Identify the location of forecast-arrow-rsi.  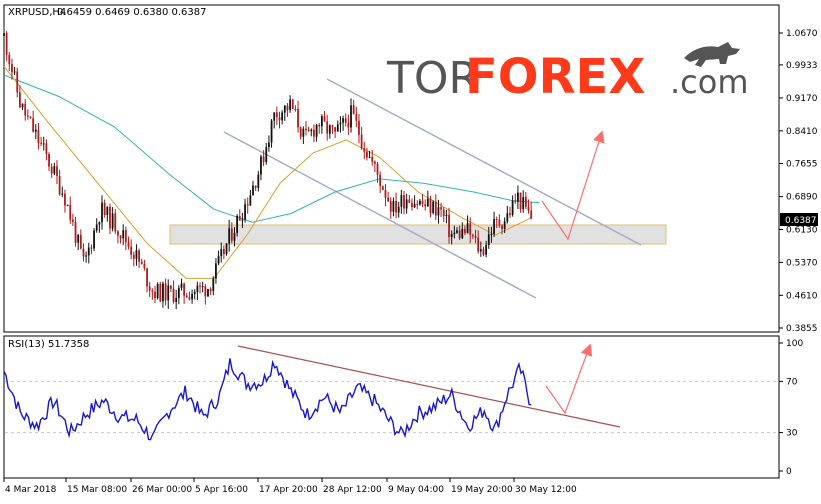
(569, 379).